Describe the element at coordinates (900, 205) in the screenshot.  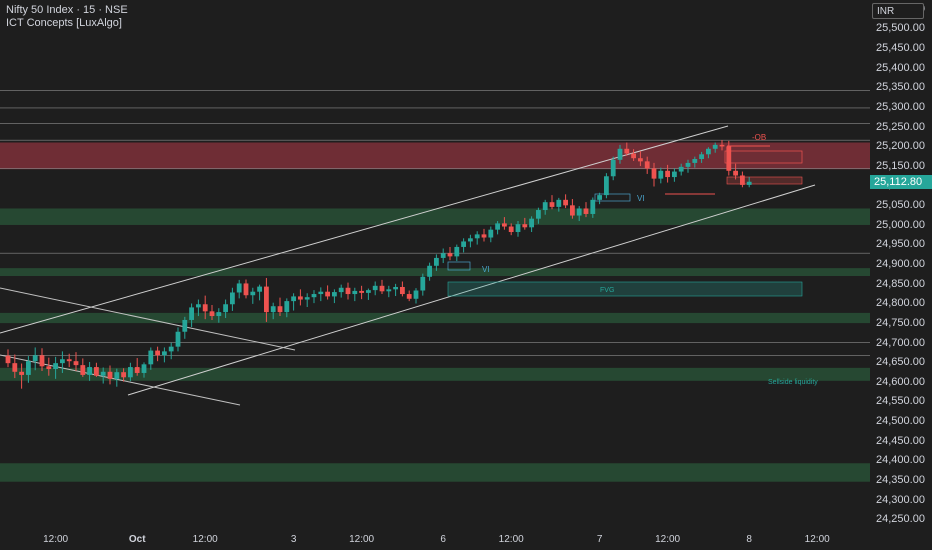
I see `price-tick-label: 25,050.00` at that location.